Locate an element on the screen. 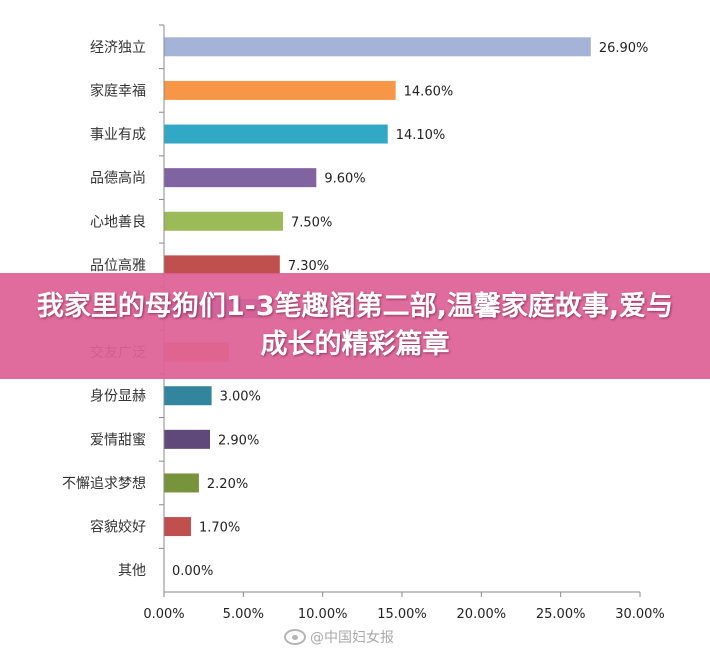 The height and width of the screenshot is (655, 710). data-label: 14.10% is located at coordinates (421, 135).